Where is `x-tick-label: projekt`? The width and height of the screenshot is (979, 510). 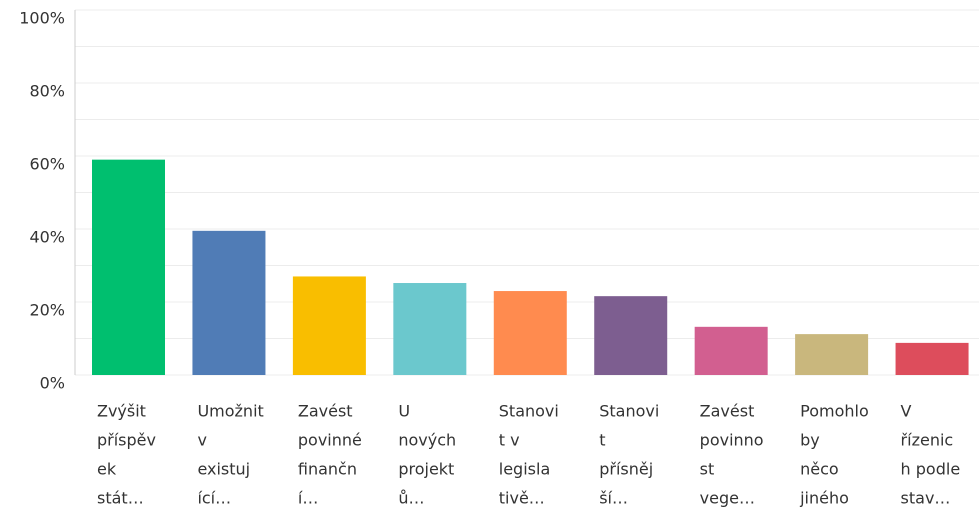
x-tick-label: projekt is located at coordinates (426, 469).